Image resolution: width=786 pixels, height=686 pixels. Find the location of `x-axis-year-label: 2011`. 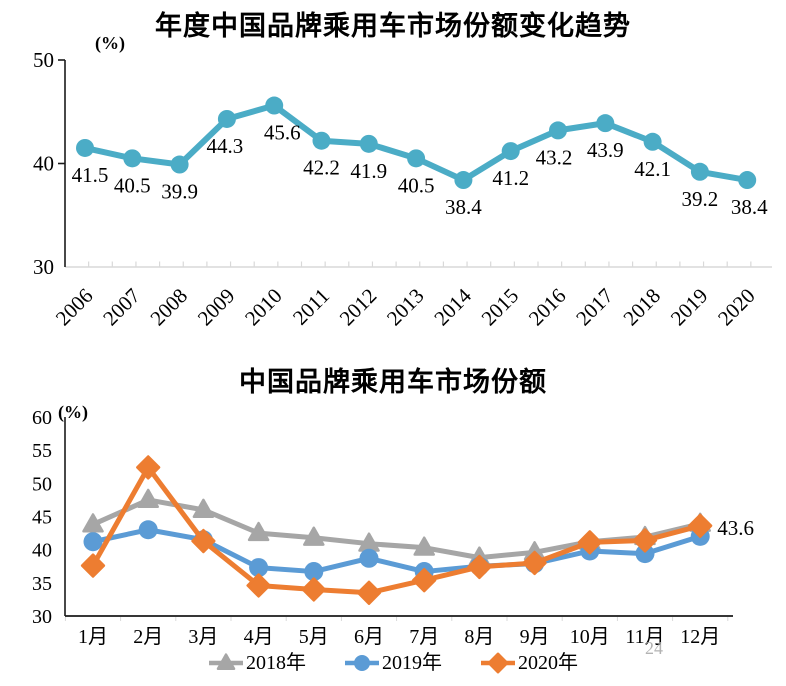

x-axis-year-label: 2011 is located at coordinates (311, 307).